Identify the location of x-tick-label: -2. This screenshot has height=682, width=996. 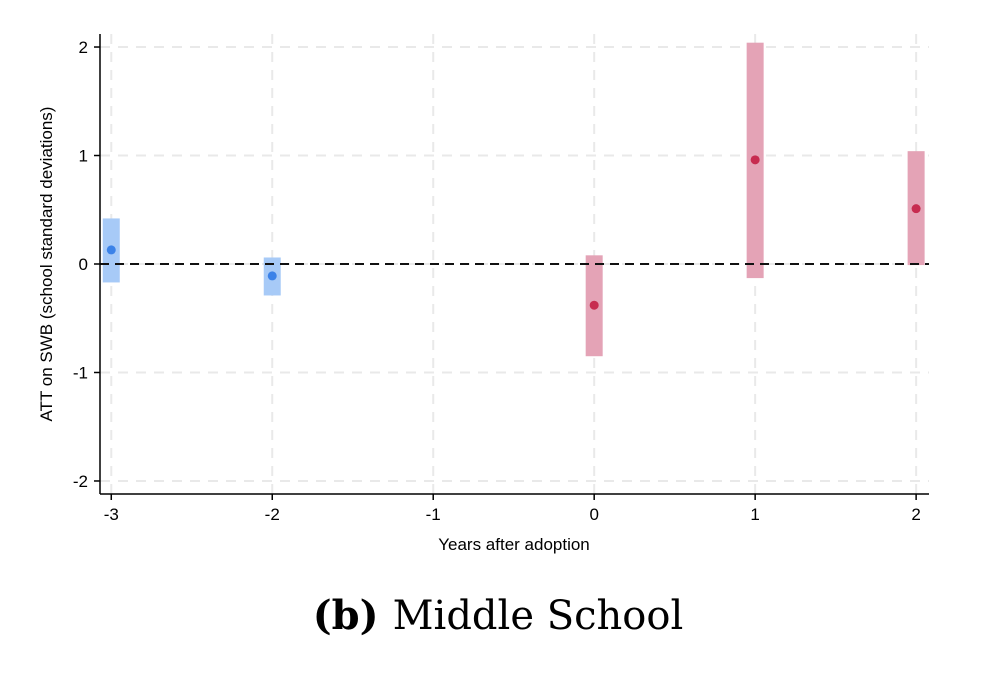
(272, 514).